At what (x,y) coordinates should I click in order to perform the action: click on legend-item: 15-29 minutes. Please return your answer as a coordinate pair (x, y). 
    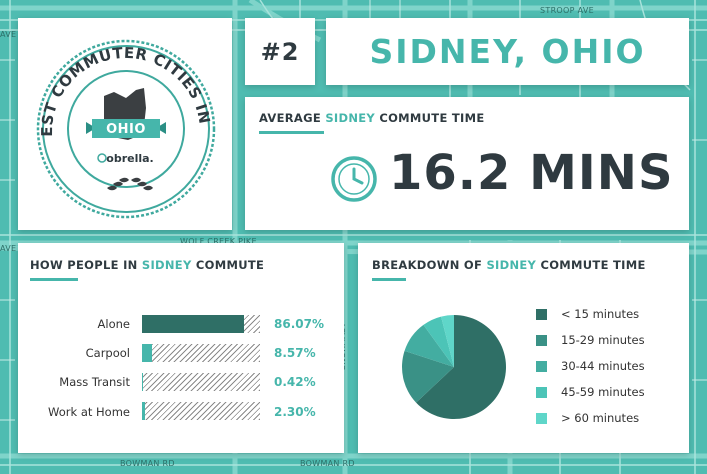
    Looking at the image, I should click on (590, 340).